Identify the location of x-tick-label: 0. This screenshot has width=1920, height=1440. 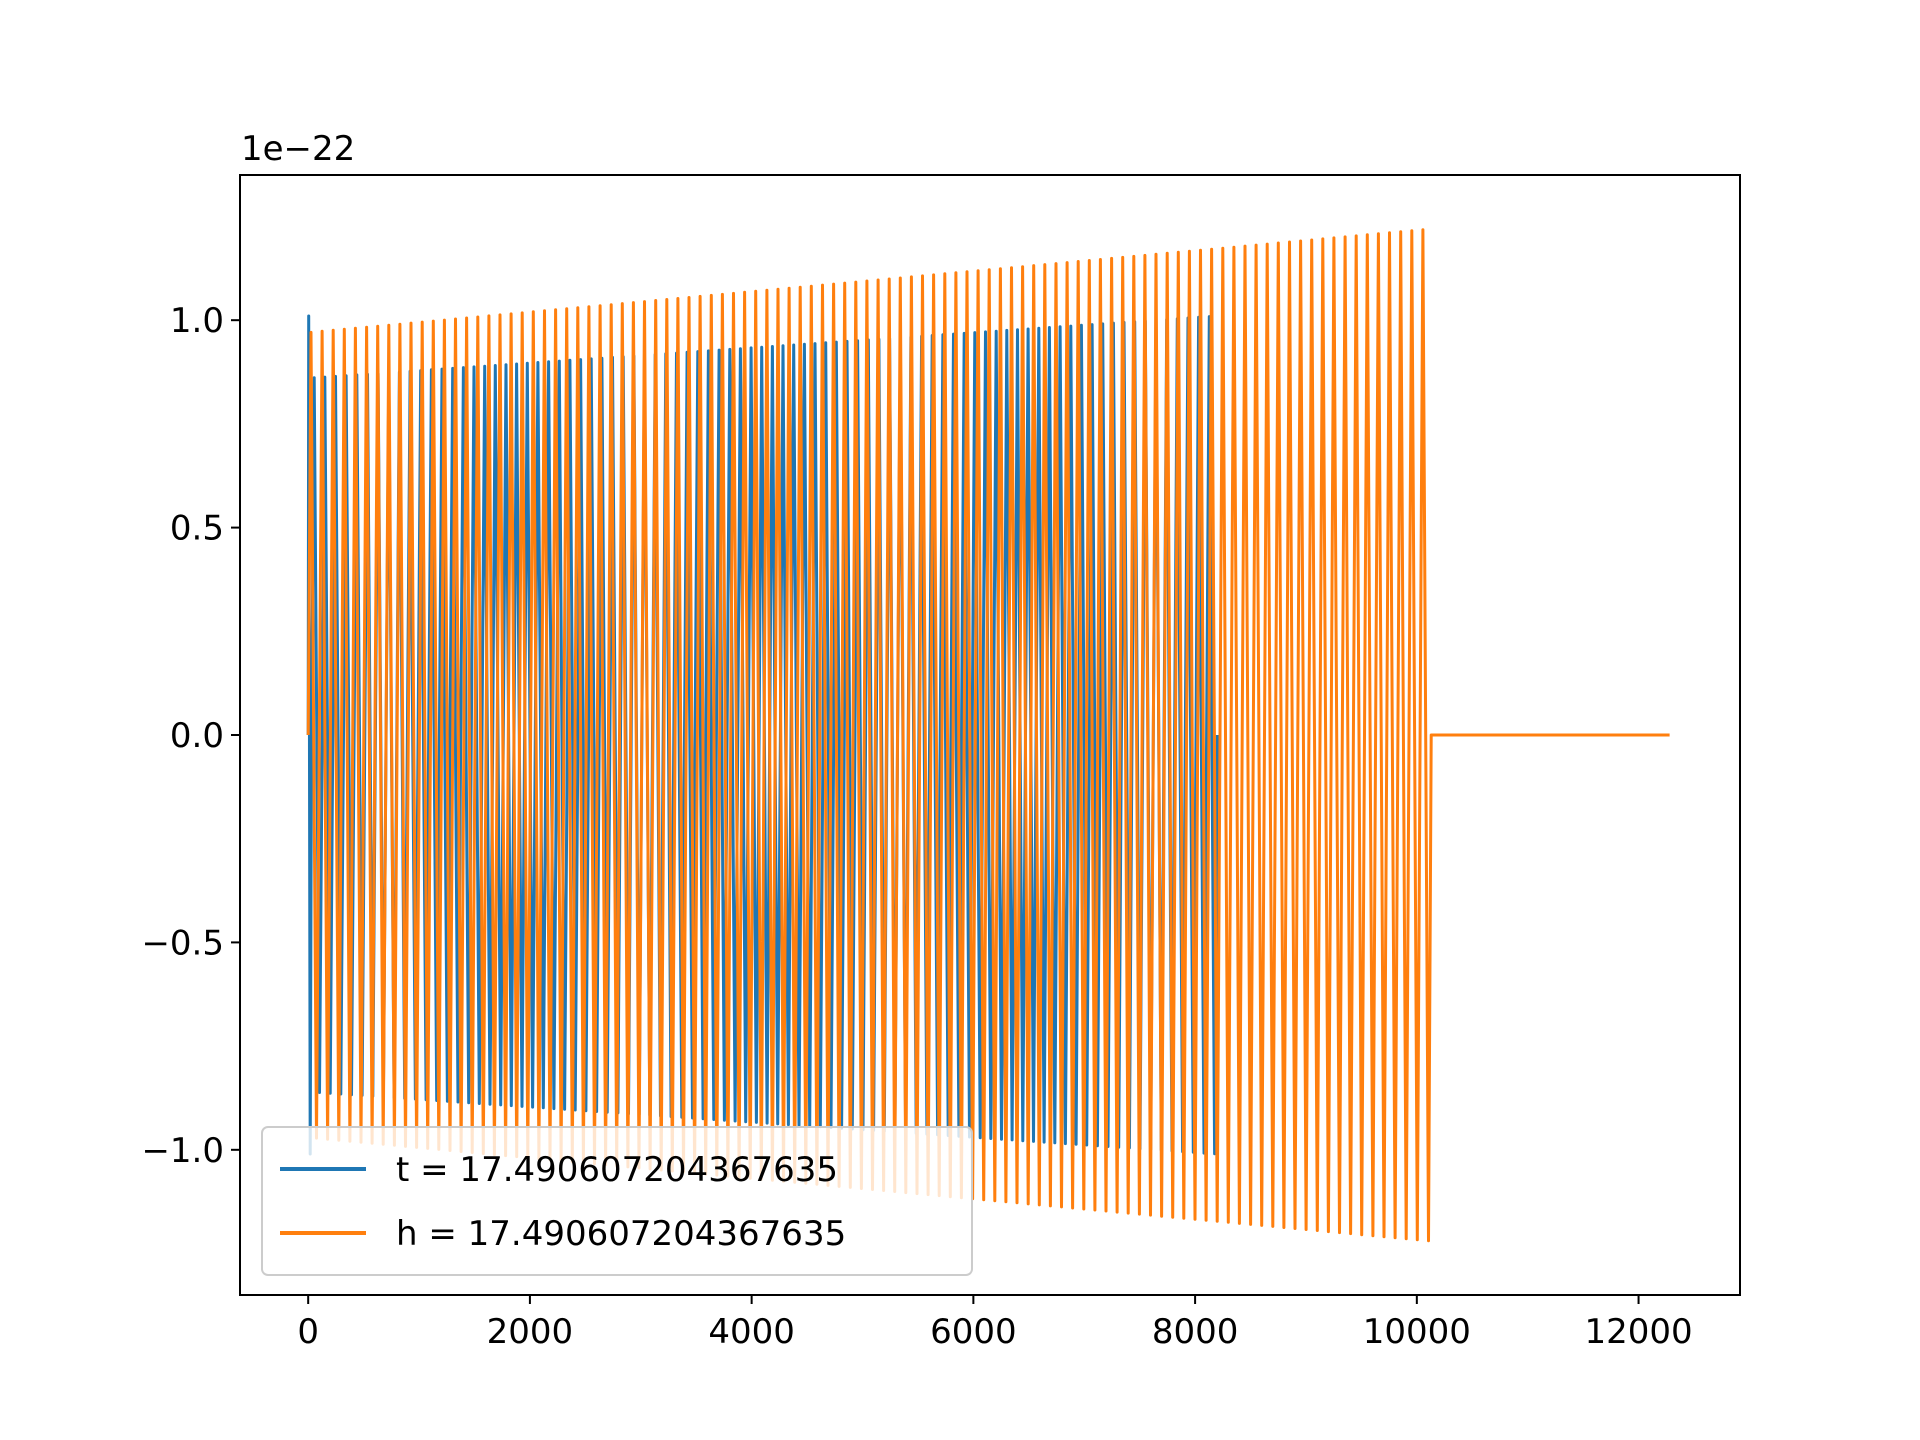
(308, 1332).